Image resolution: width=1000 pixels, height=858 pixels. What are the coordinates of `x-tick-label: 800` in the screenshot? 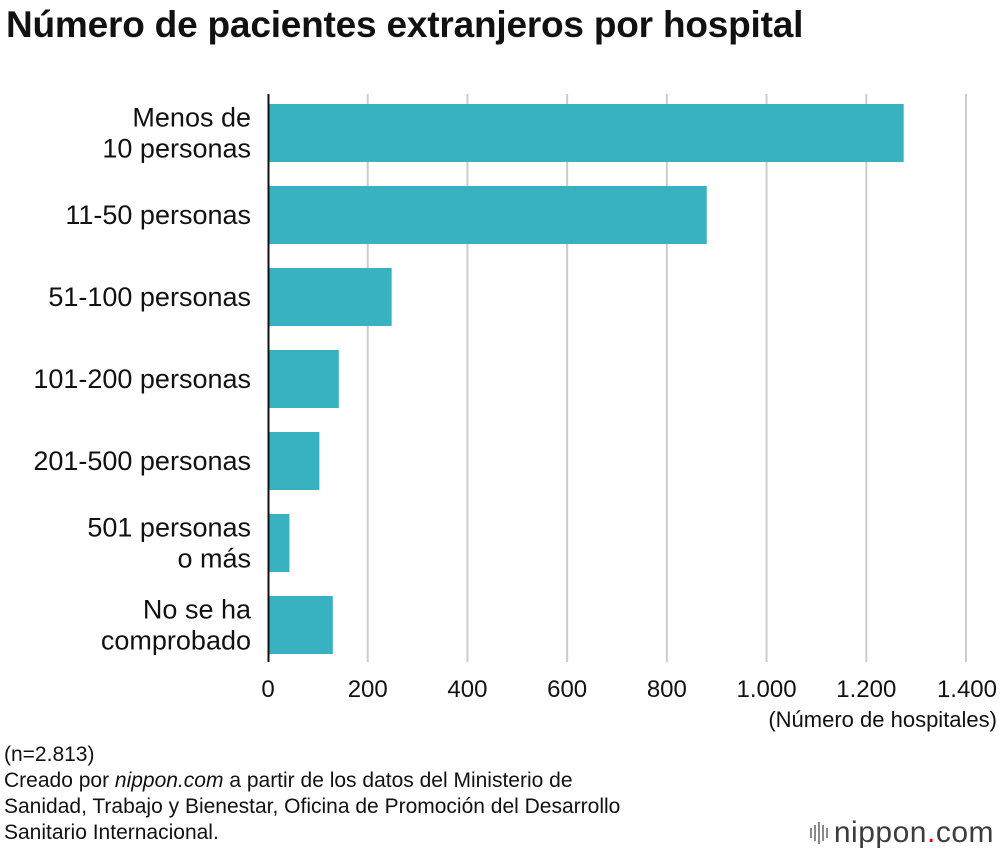 It's located at (667, 689).